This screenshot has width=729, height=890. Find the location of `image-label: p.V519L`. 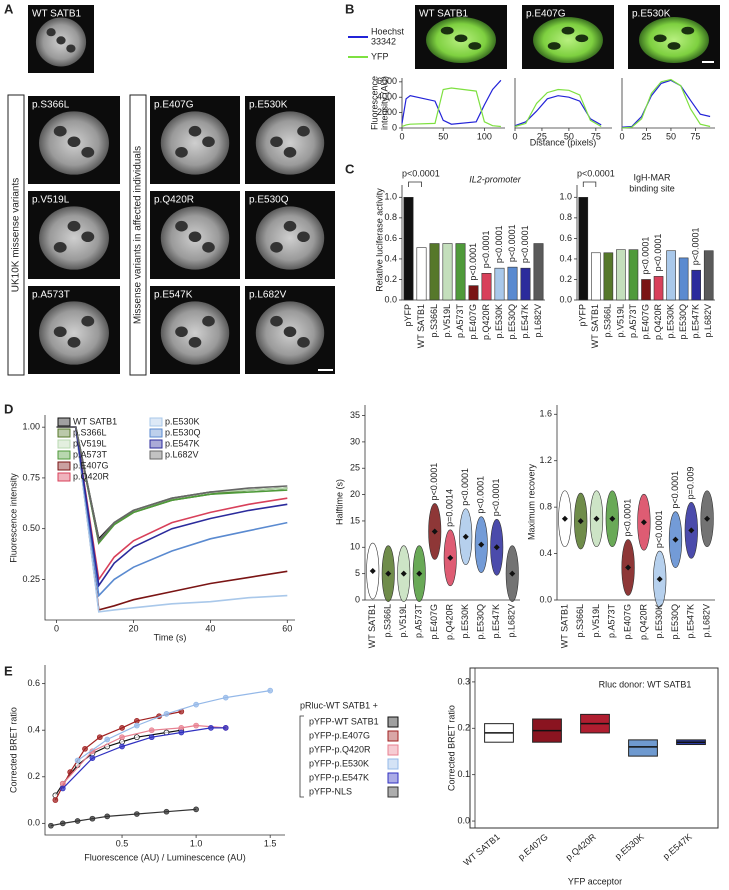

image-label: p.V519L is located at coordinates (51, 200).